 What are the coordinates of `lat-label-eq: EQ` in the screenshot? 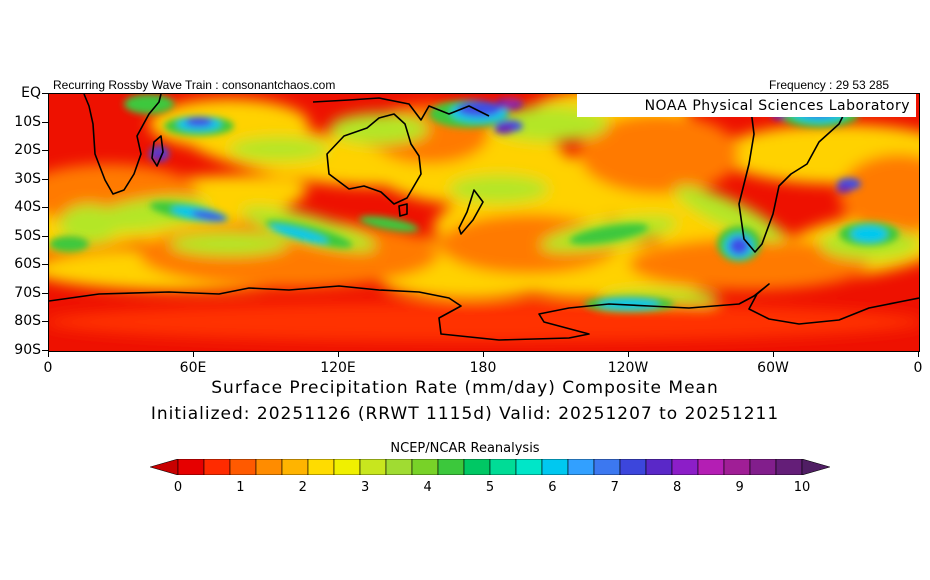 It's located at (31, 93).